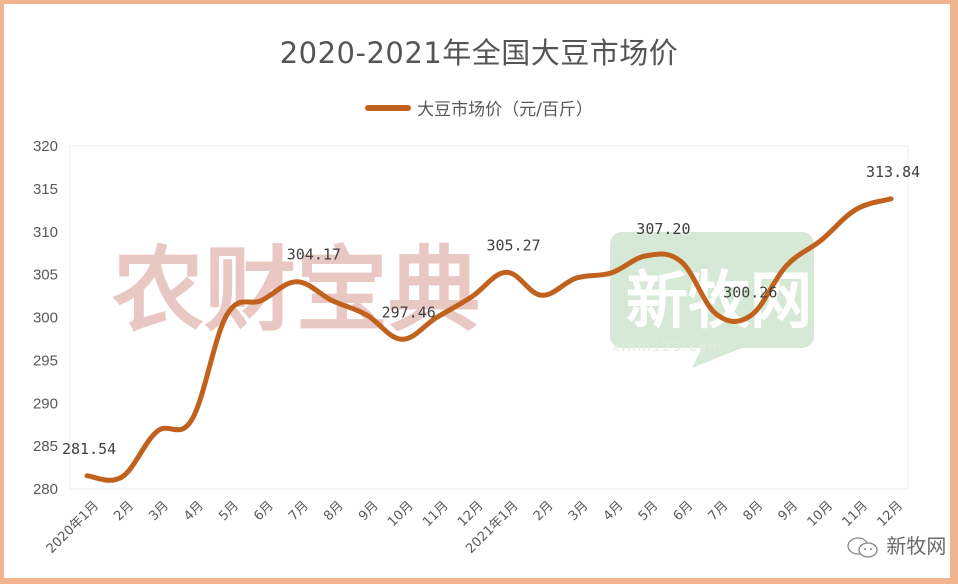 This screenshot has height=584, width=958. What do you see at coordinates (45, 232) in the screenshot?
I see `y-tick-label: 310` at bounding box center [45, 232].